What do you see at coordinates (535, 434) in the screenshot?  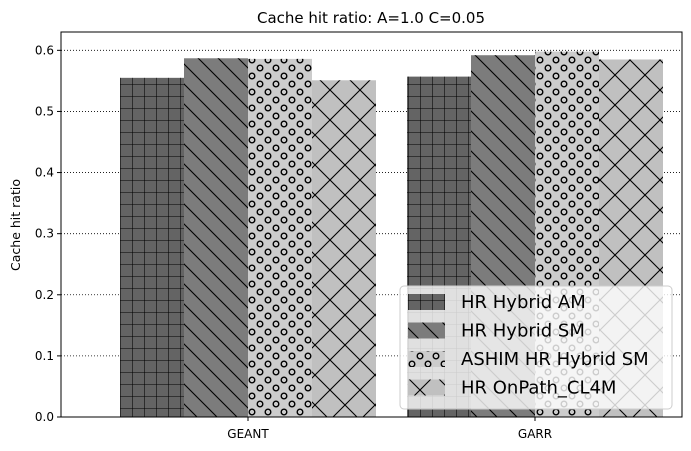 I see `x-tick-label: GARR` at bounding box center [535, 434].